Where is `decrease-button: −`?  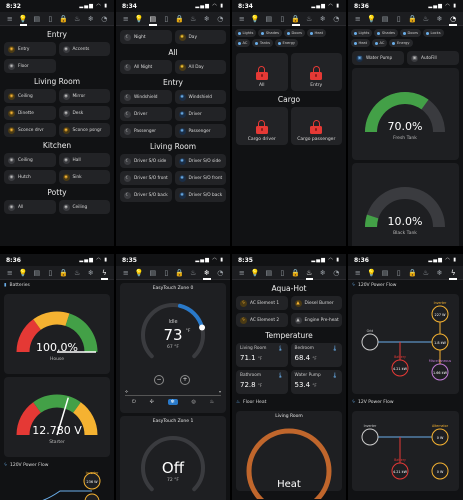 decrease-button: − is located at coordinates (159, 380).